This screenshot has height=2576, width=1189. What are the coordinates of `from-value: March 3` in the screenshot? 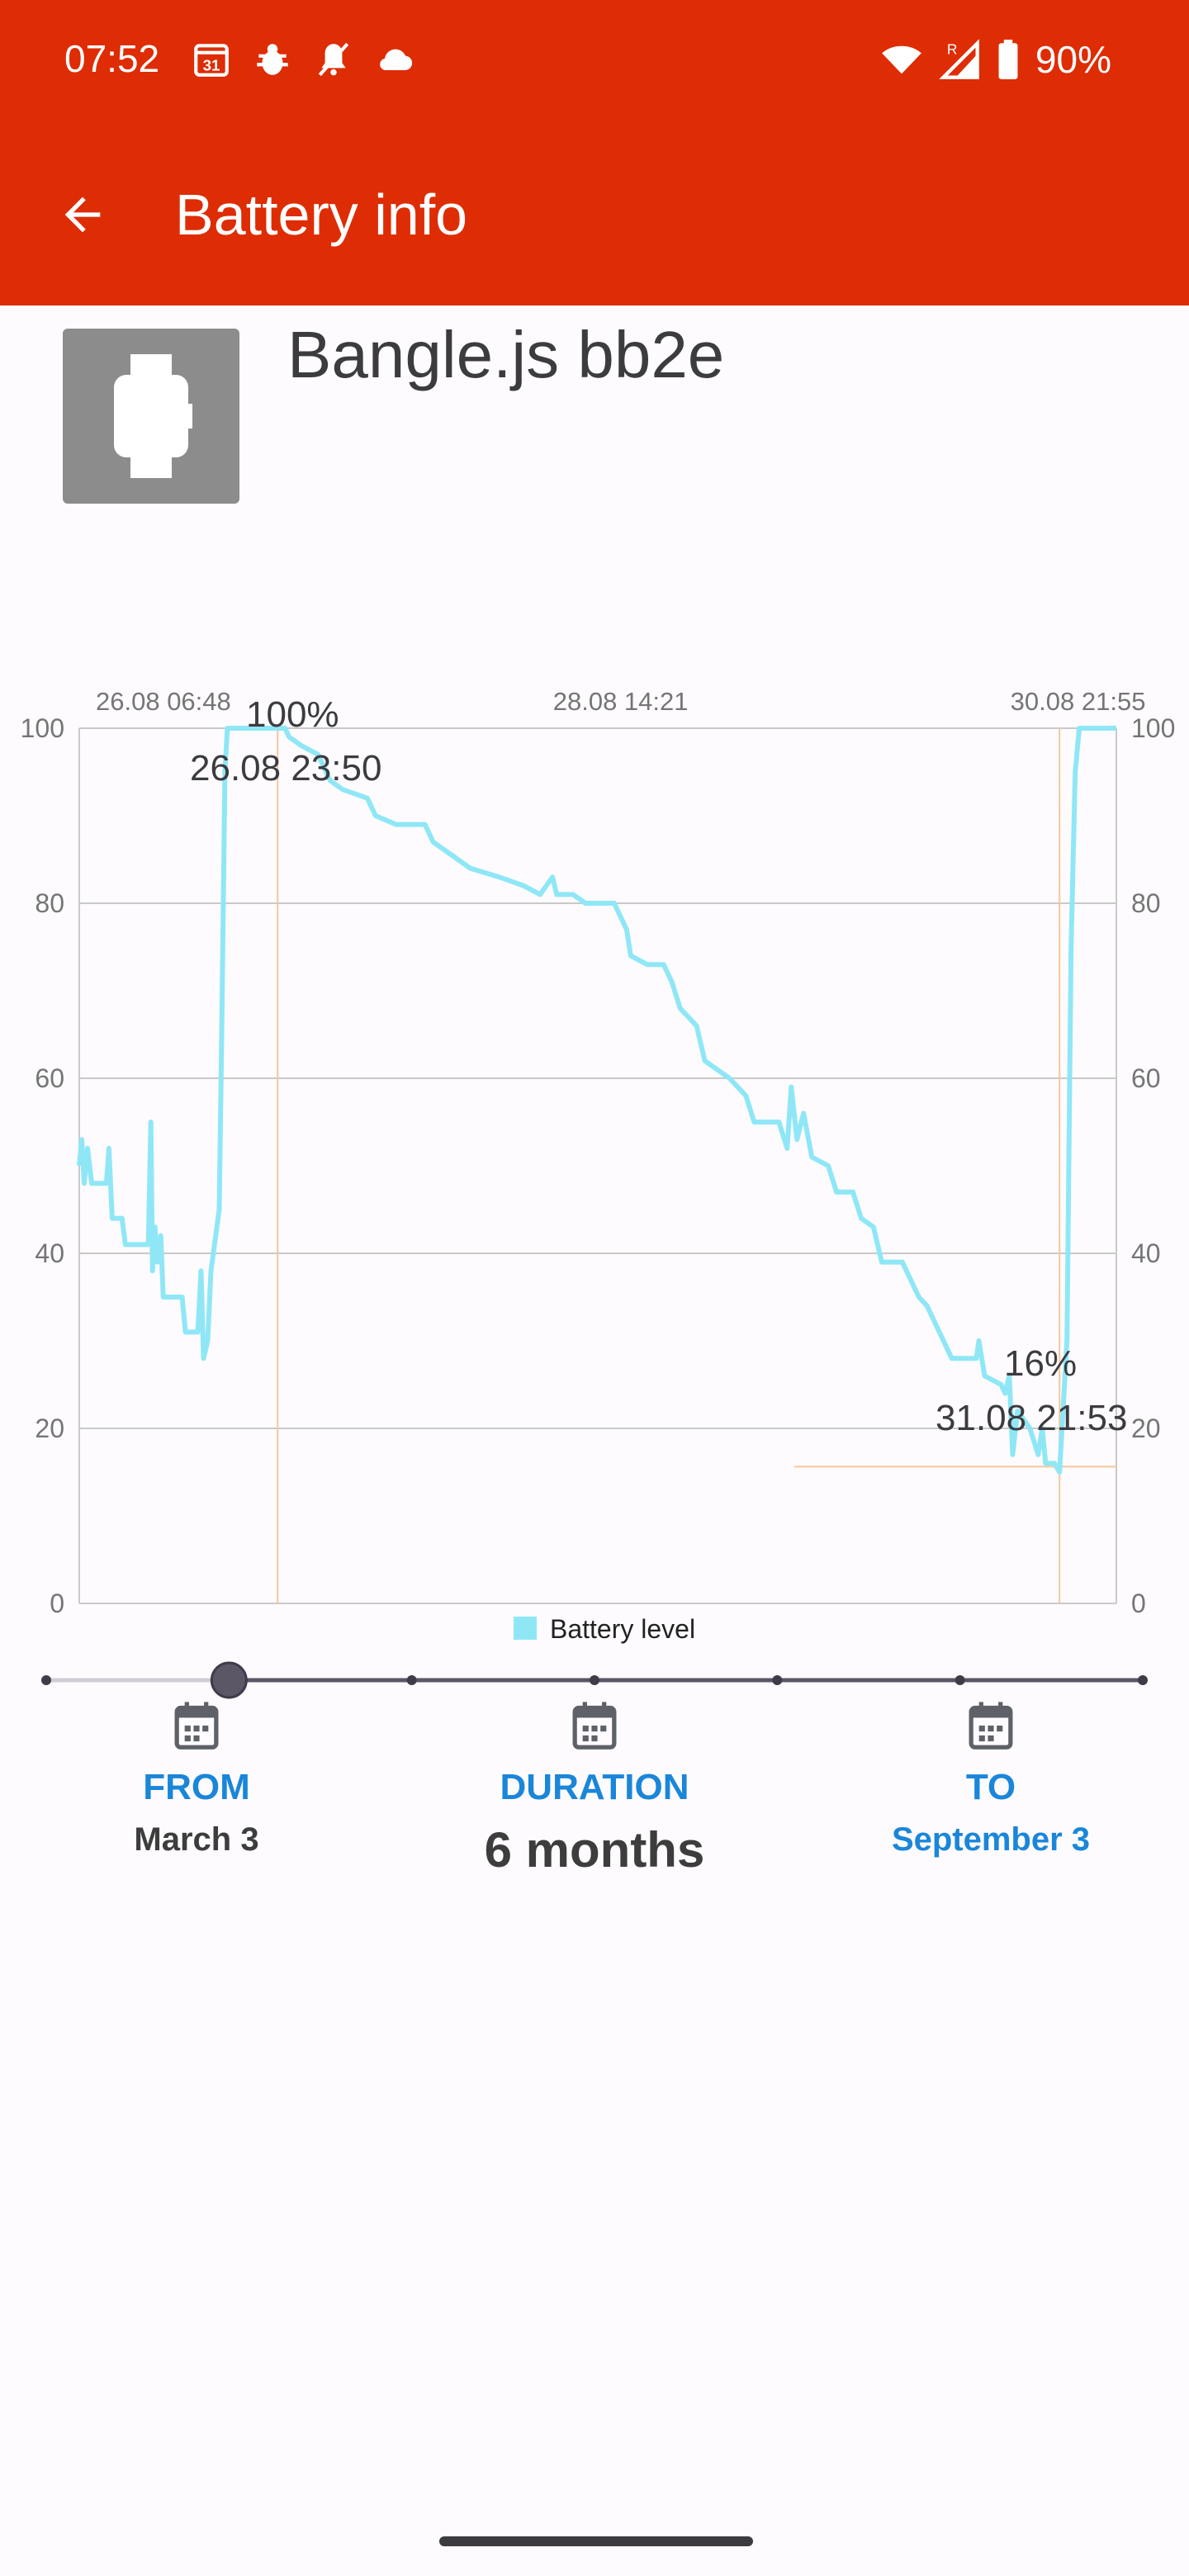 It's located at (196, 1839).